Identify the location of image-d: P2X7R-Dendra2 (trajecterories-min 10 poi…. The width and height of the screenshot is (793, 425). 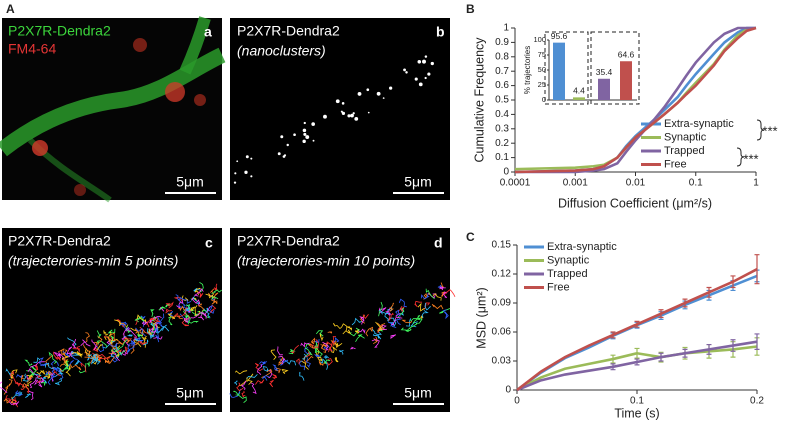
(342, 320).